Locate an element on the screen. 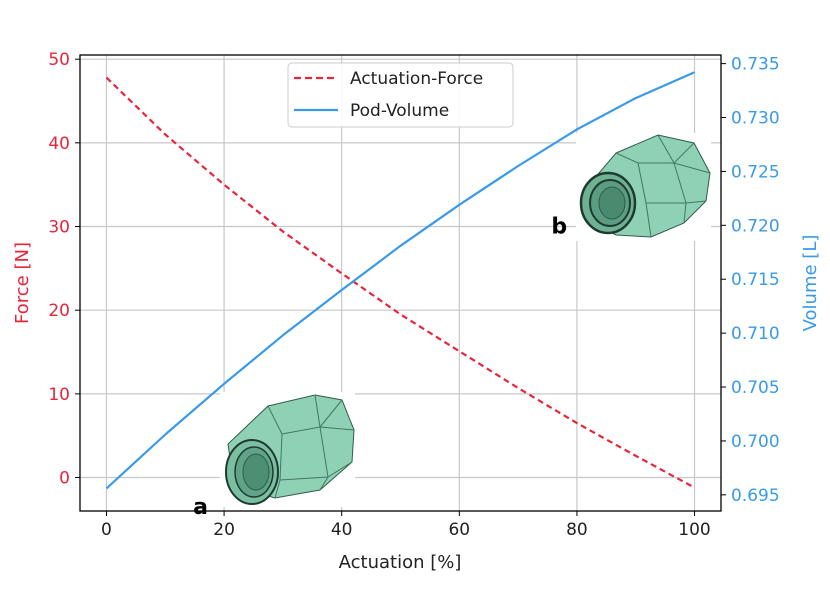  pod-image-b is located at coordinates (643, 187).